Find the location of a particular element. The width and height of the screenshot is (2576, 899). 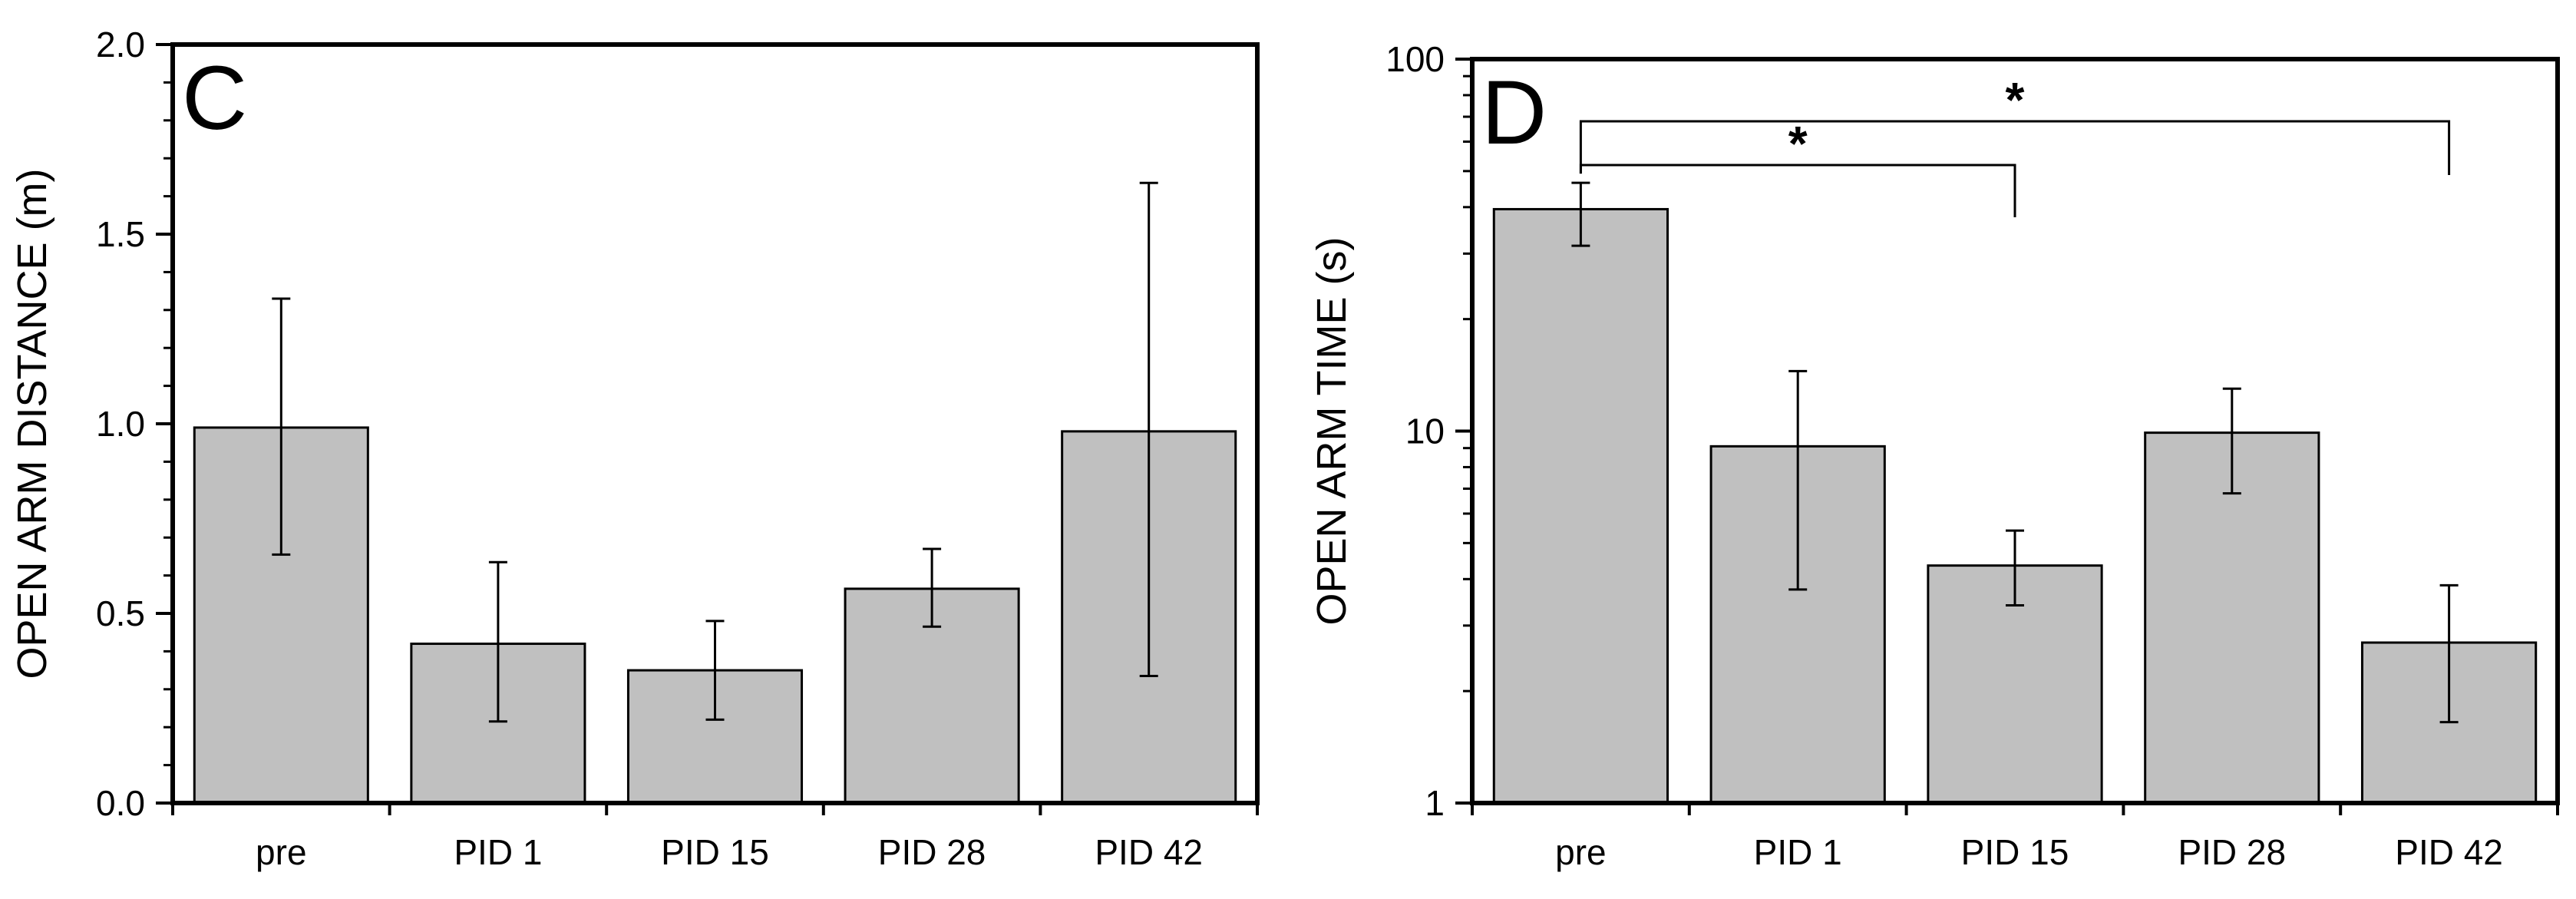

panel-label: C is located at coordinates (214, 98).